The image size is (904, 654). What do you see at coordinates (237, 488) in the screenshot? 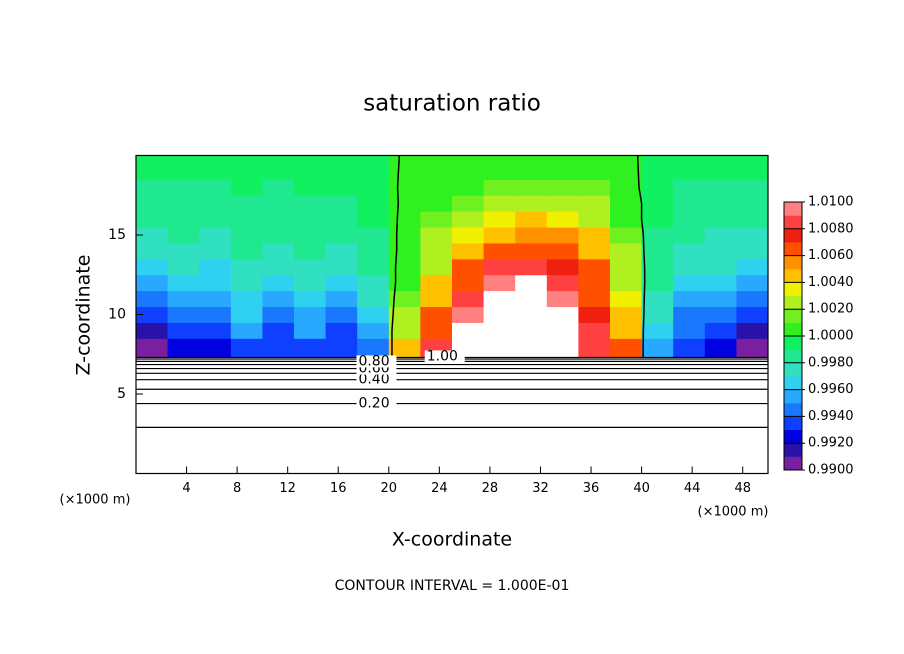
I see `x-tick-label: 8` at bounding box center [237, 488].